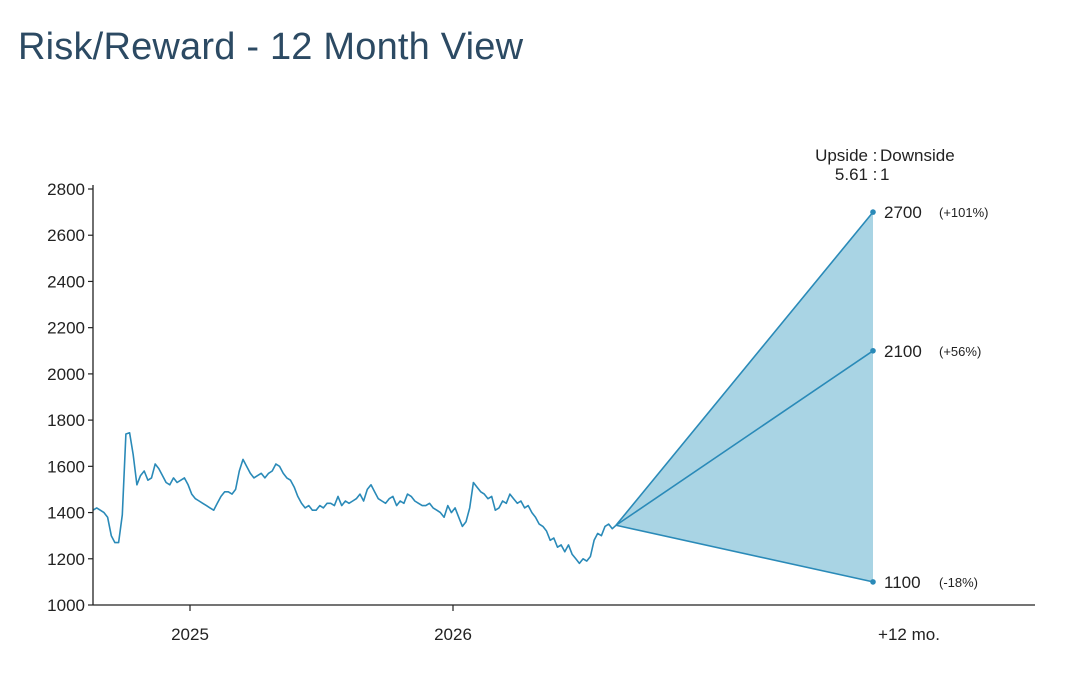  What do you see at coordinates (958, 582) in the screenshot?
I see `target-pct-downside: (-18%)` at bounding box center [958, 582].